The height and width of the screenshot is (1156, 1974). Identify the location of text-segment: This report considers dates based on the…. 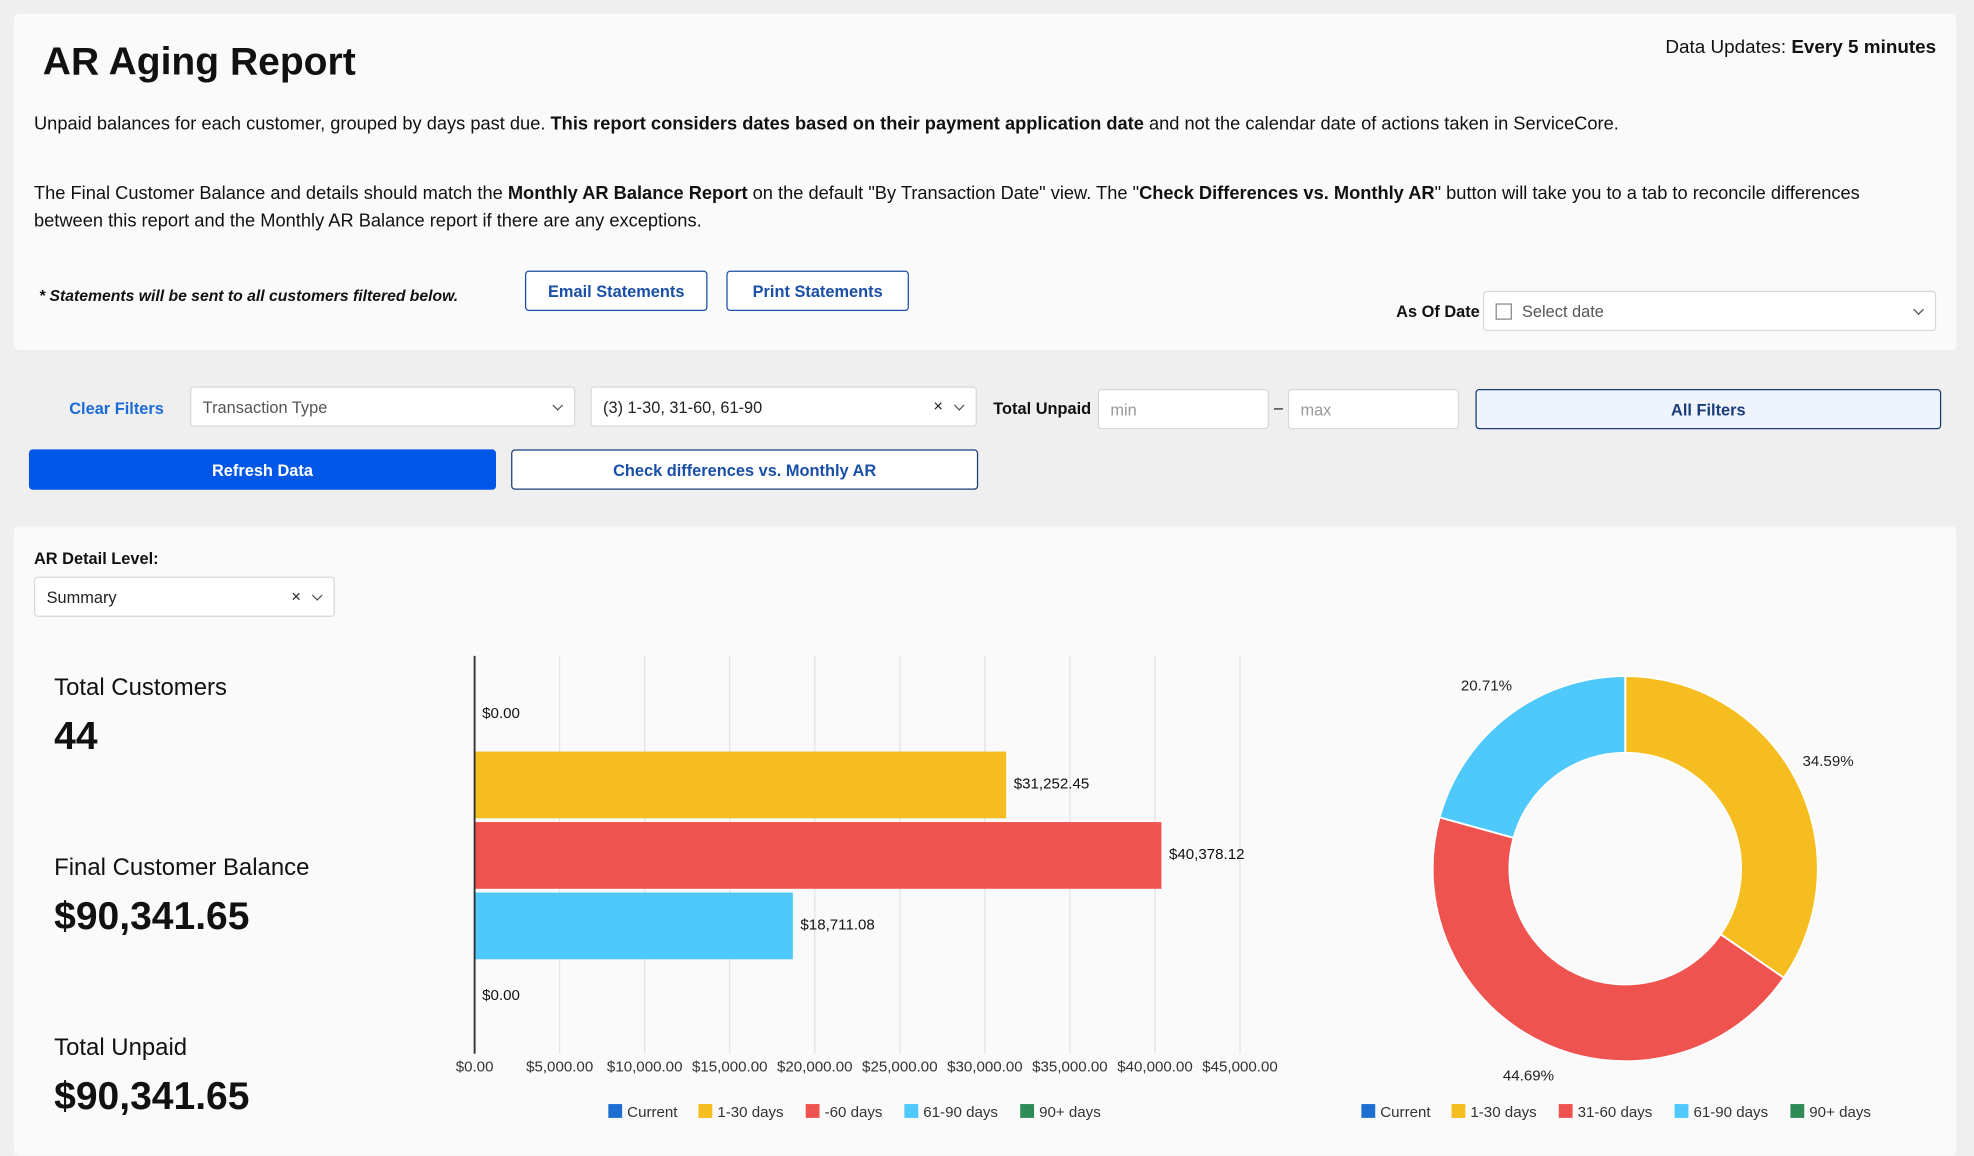
(847, 124).